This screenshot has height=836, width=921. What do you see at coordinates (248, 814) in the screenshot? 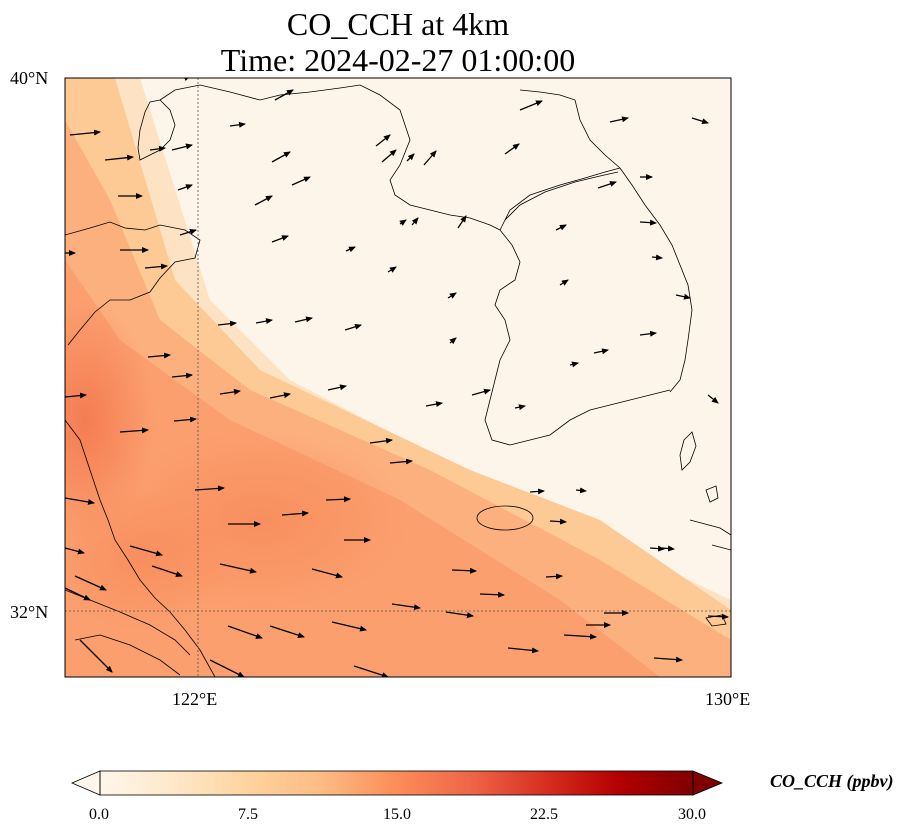
I see `colorbar-tick-7-5: 7.5` at bounding box center [248, 814].